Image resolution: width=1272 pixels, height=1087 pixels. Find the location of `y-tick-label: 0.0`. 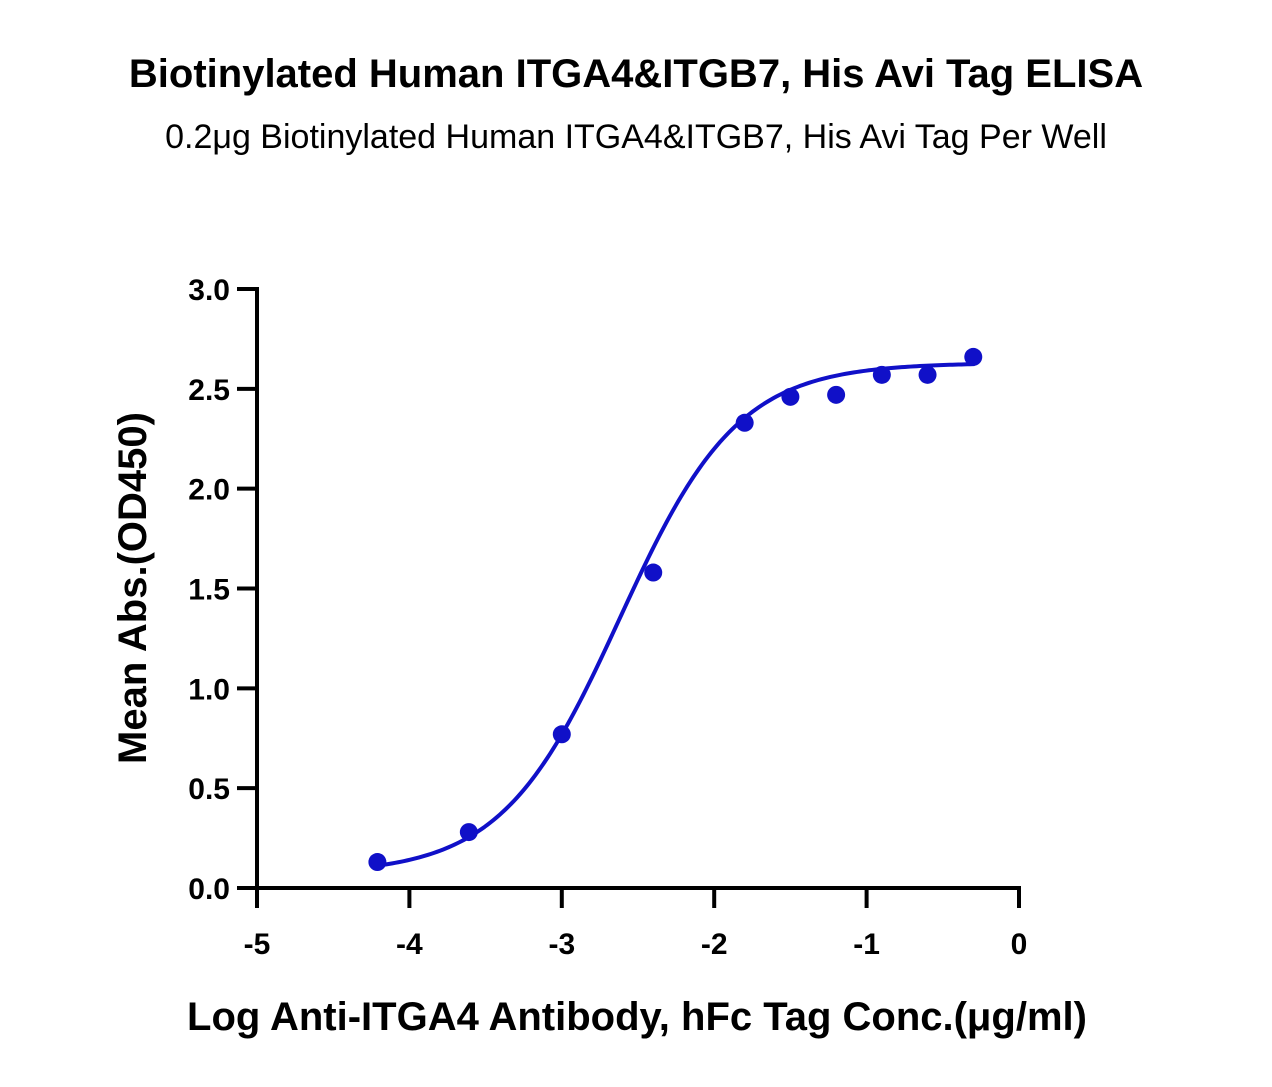

y-tick-label: 0.0 is located at coordinates (209, 889).